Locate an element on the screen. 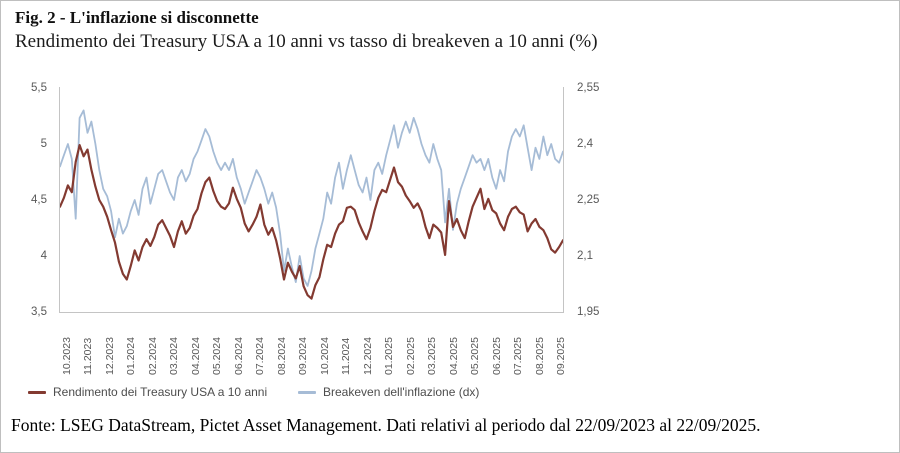 This screenshot has height=453, width=900. legend-label-breakeven: Breakeven dell'inflazione (dx) is located at coordinates (401, 392).